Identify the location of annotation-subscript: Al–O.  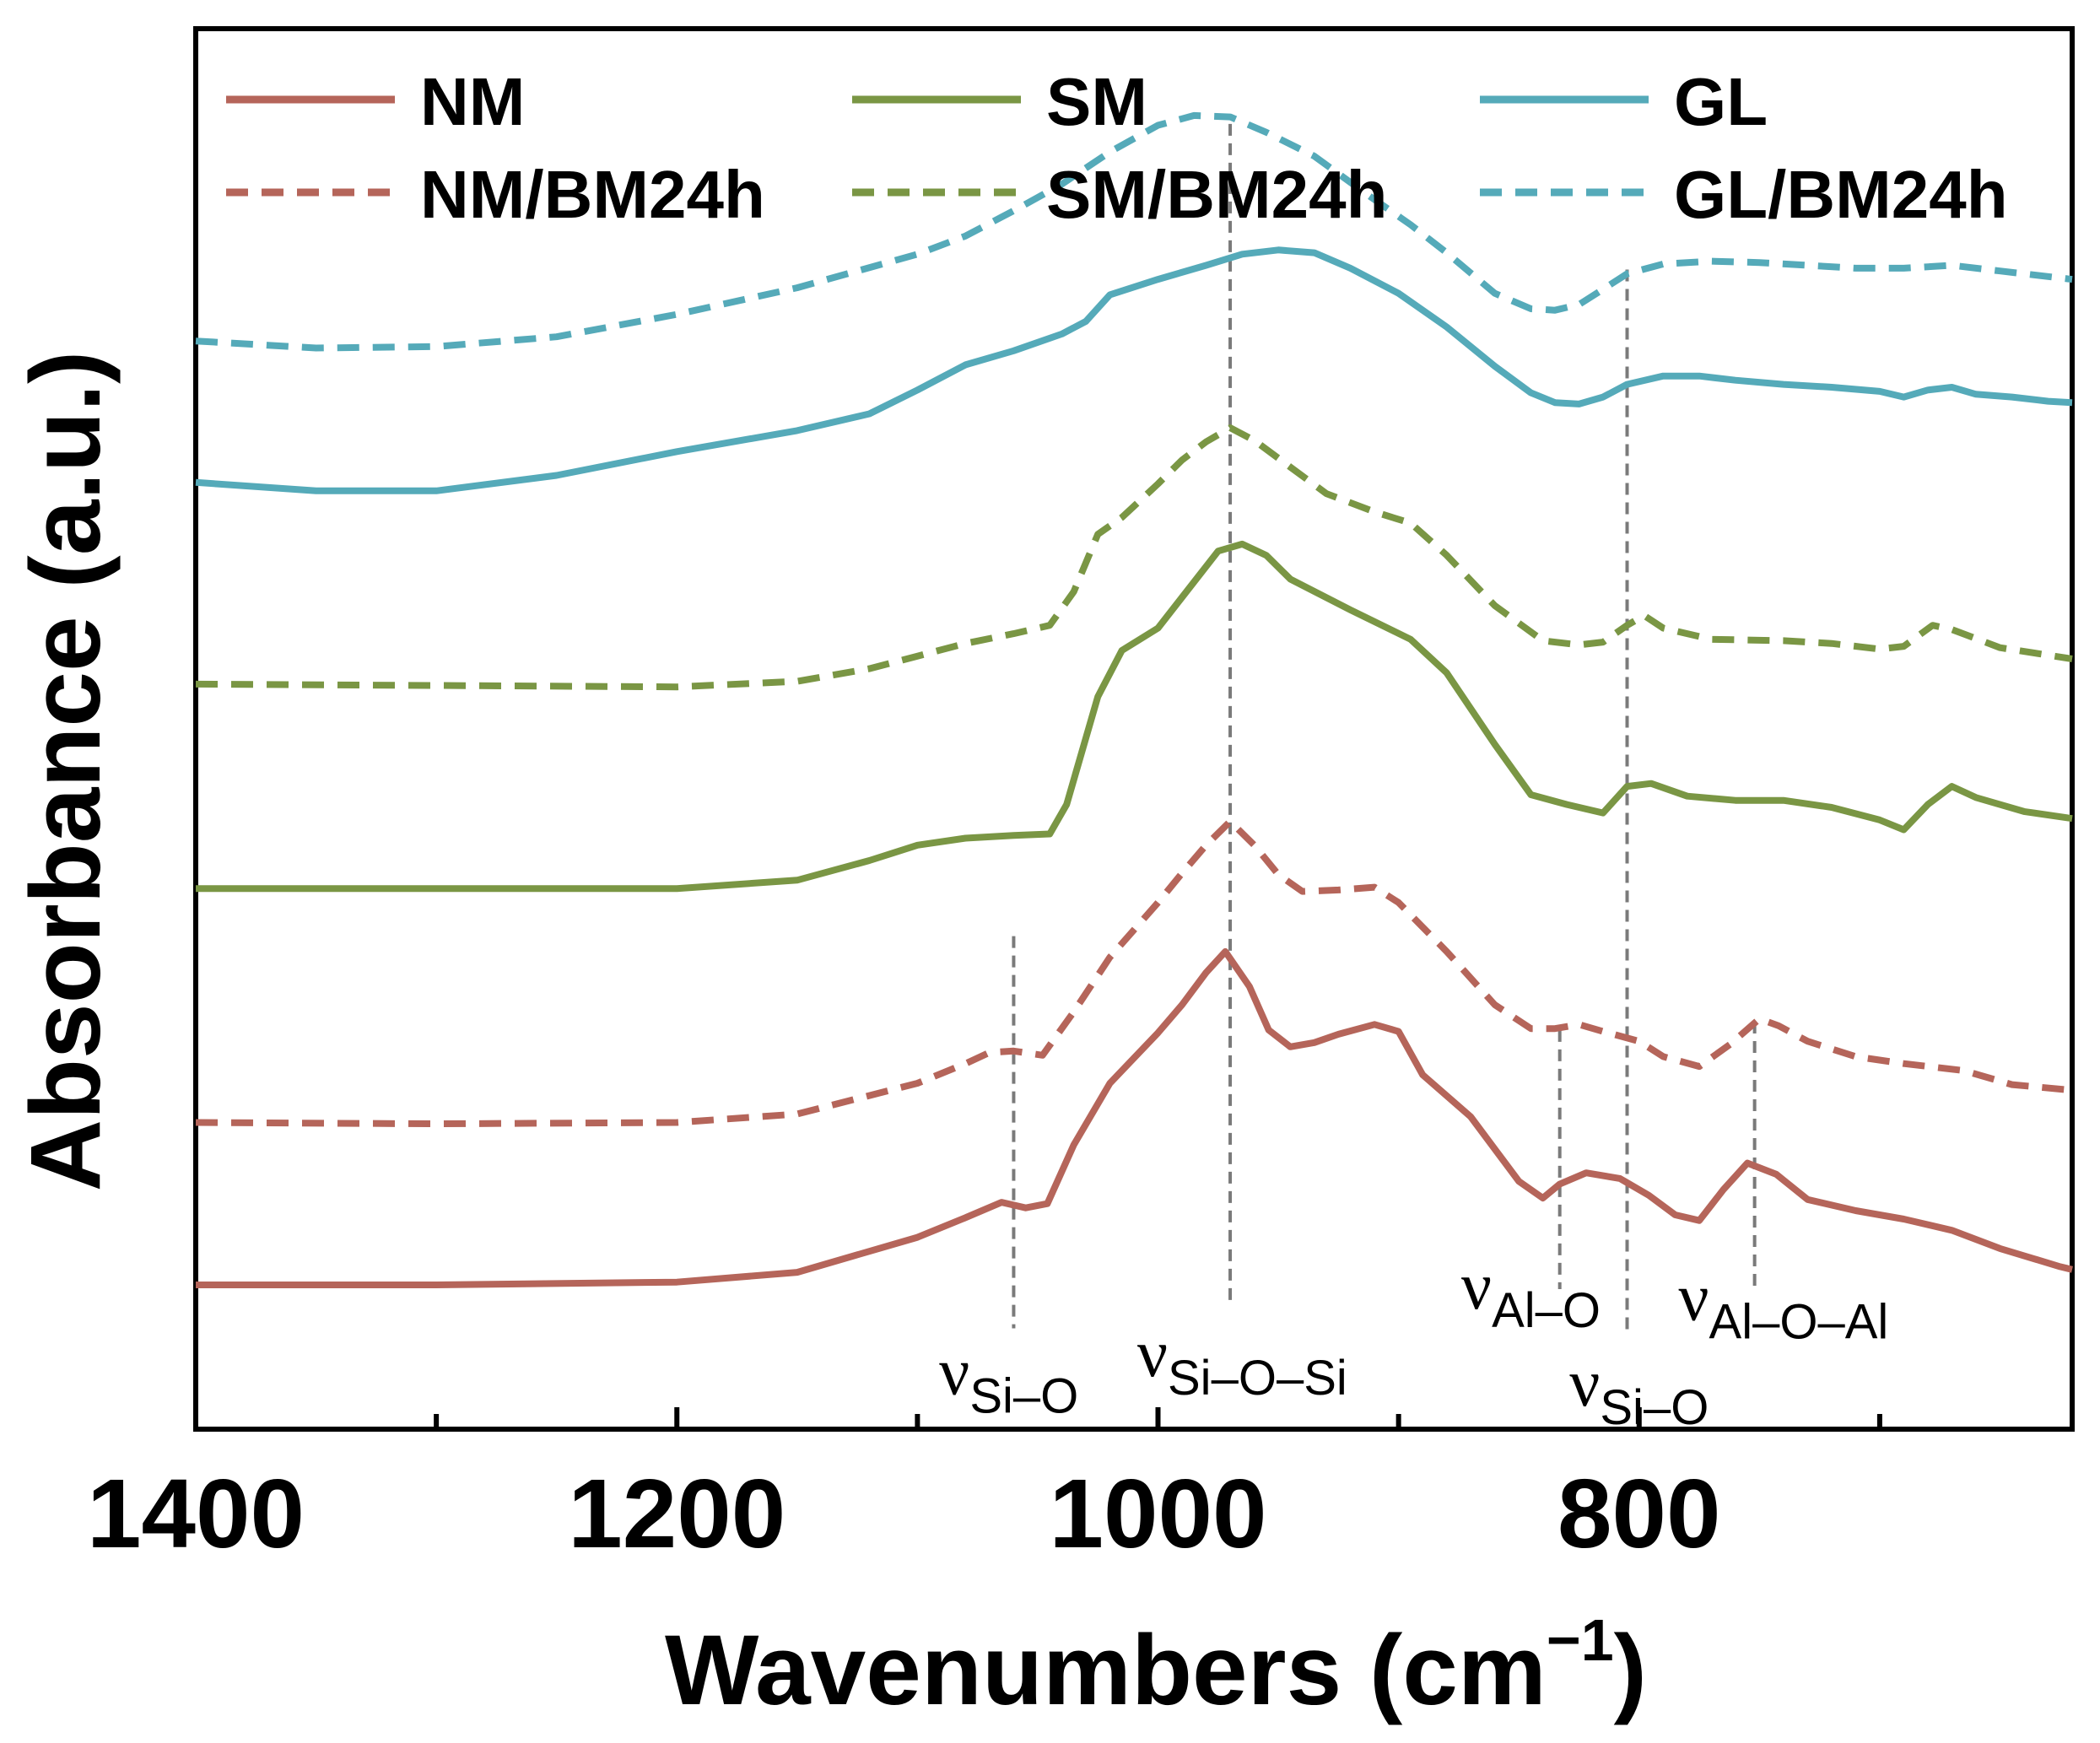
(1546, 1310).